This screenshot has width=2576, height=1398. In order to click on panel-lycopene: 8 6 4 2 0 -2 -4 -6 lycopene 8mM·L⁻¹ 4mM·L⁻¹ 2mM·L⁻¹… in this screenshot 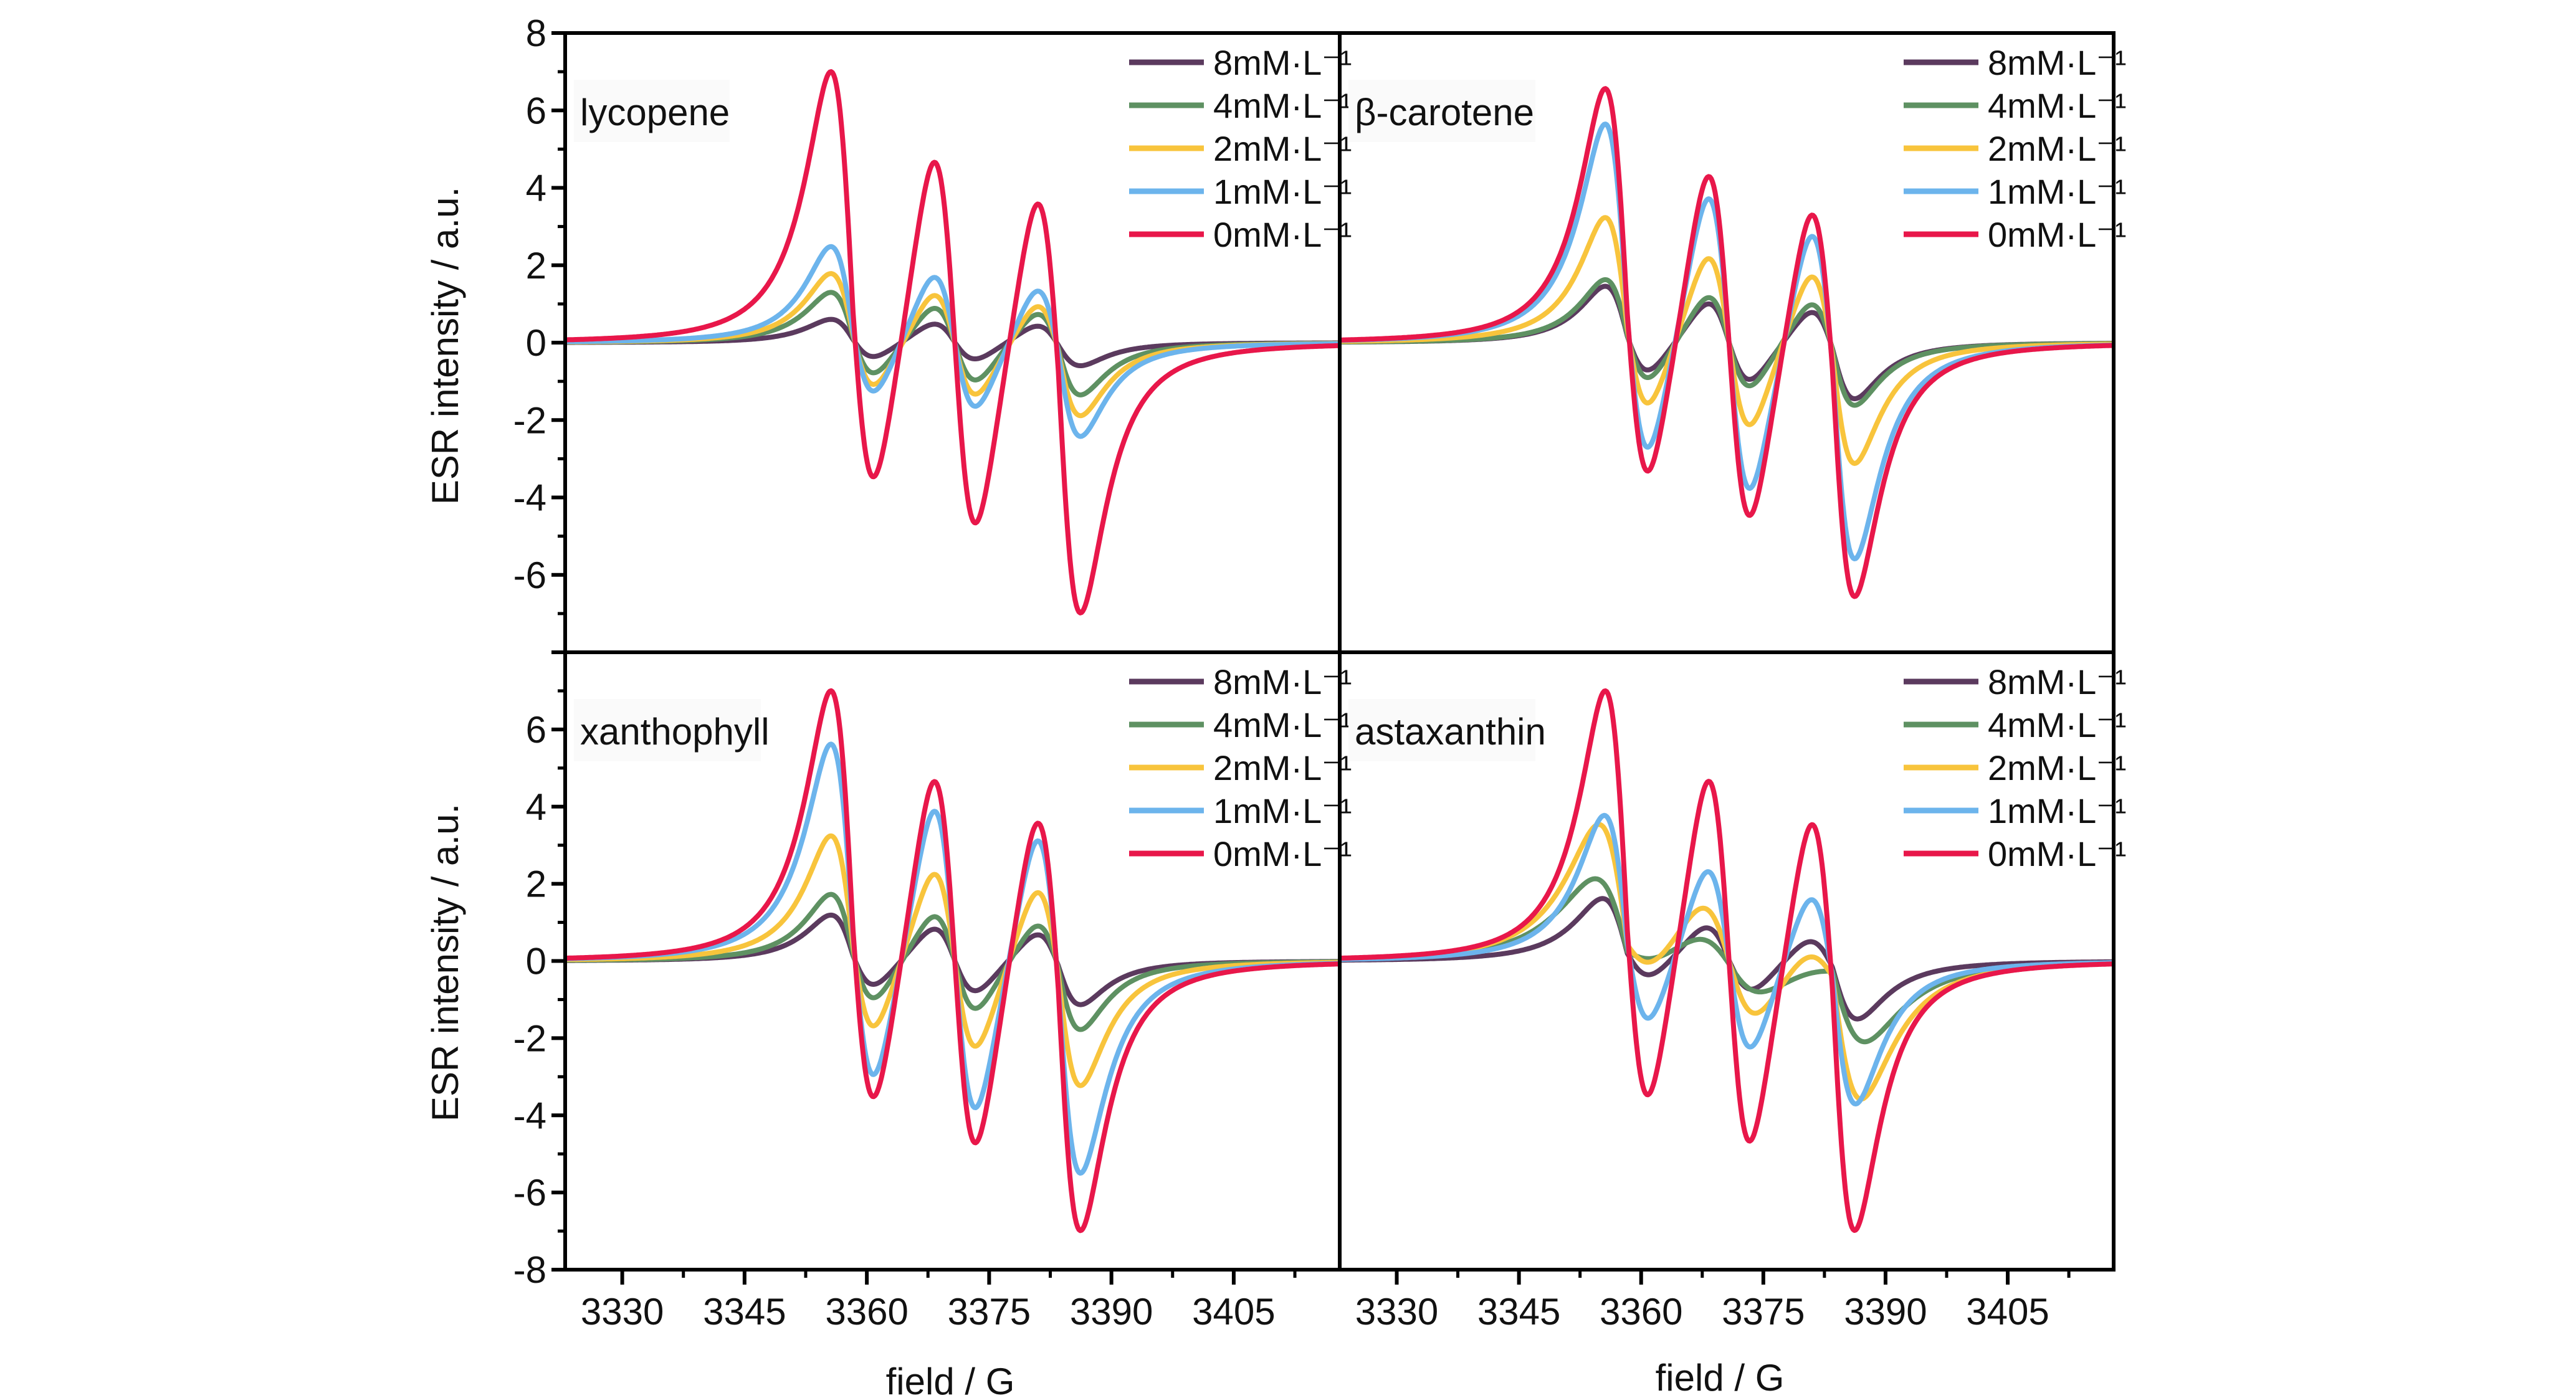, I will do `click(933, 333)`.